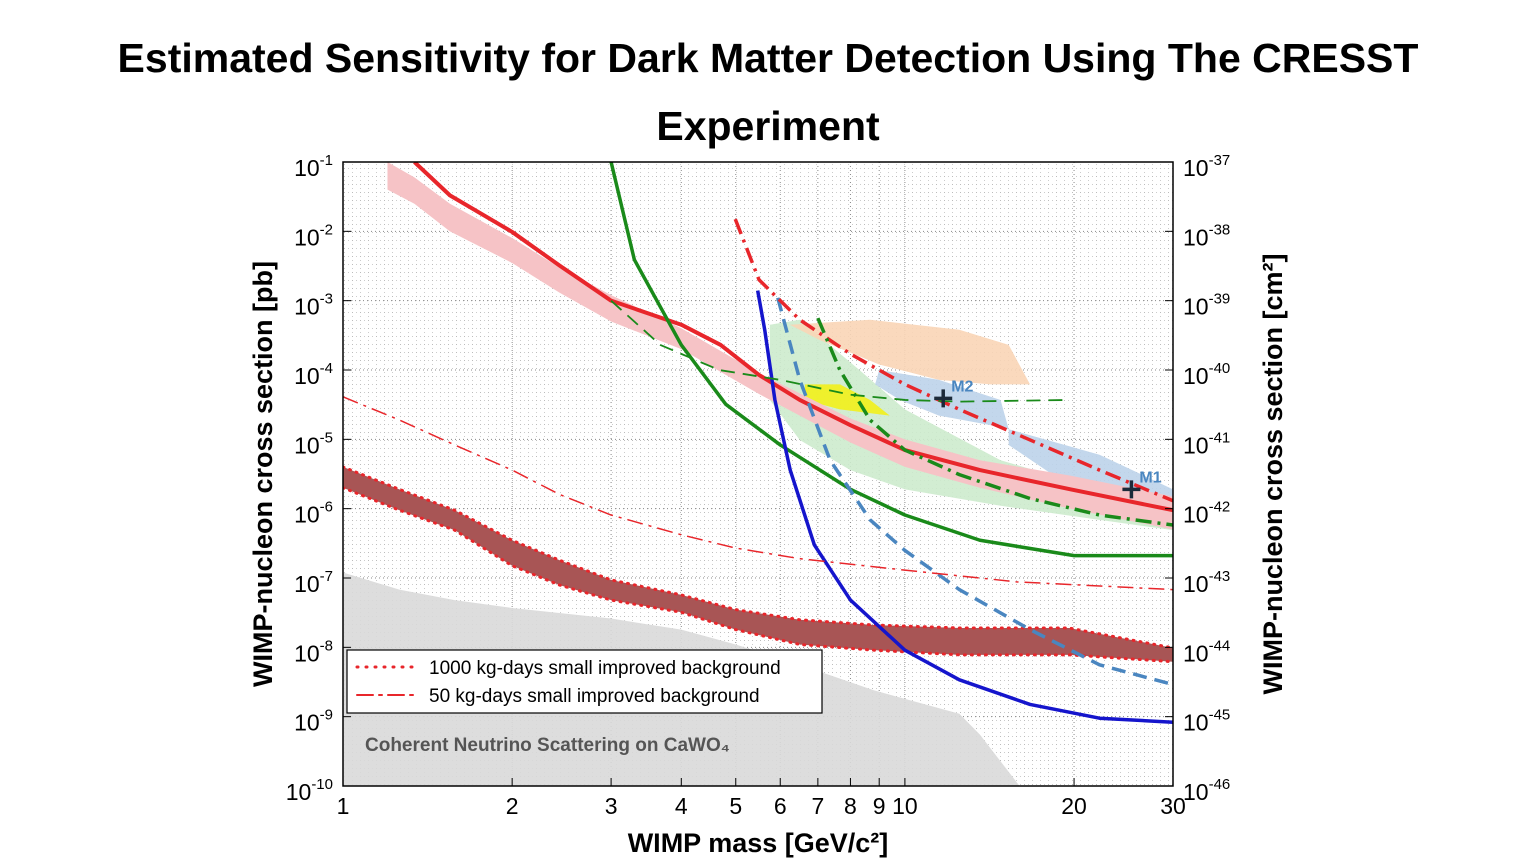  Describe the element at coordinates (1206, 790) in the screenshot. I see `y2-tick-label: 10⁻⁴⁶` at that location.